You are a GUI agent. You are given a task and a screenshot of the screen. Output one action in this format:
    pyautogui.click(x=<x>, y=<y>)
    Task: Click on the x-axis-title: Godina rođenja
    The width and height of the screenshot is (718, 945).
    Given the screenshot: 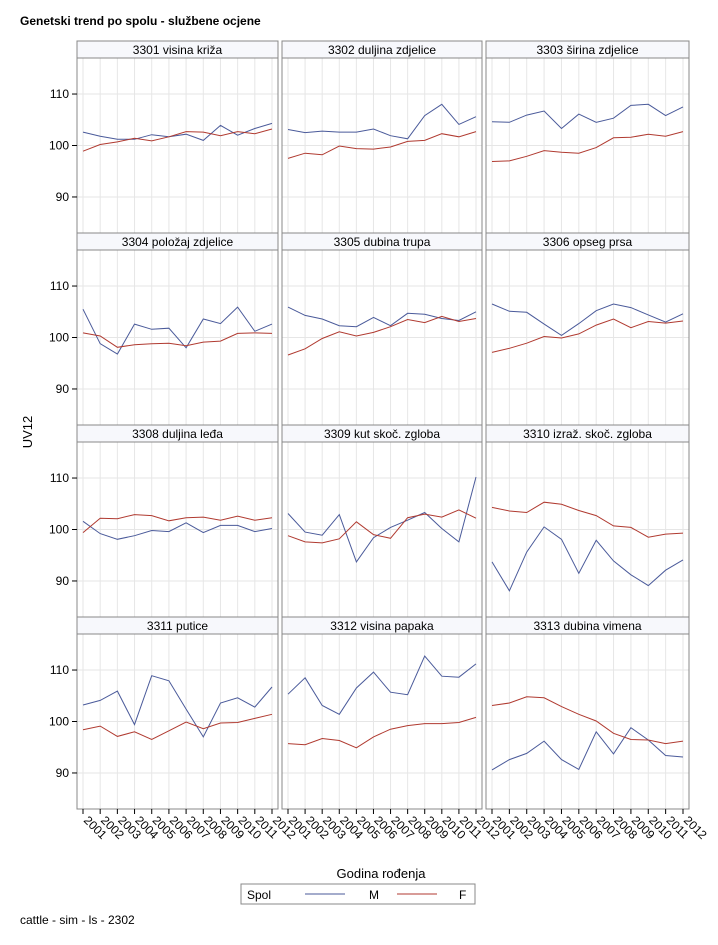 What is the action you would take?
    pyautogui.click(x=382, y=873)
    